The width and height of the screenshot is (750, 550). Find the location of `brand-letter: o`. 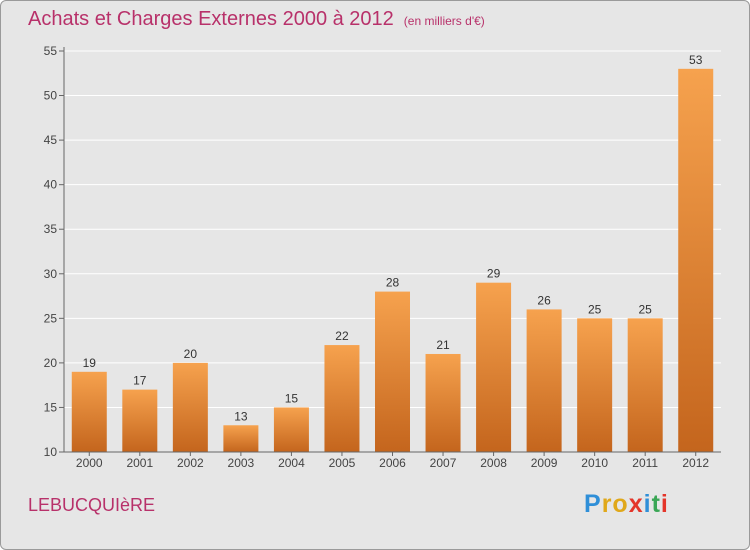

brand-letter: o is located at coordinates (620, 504).